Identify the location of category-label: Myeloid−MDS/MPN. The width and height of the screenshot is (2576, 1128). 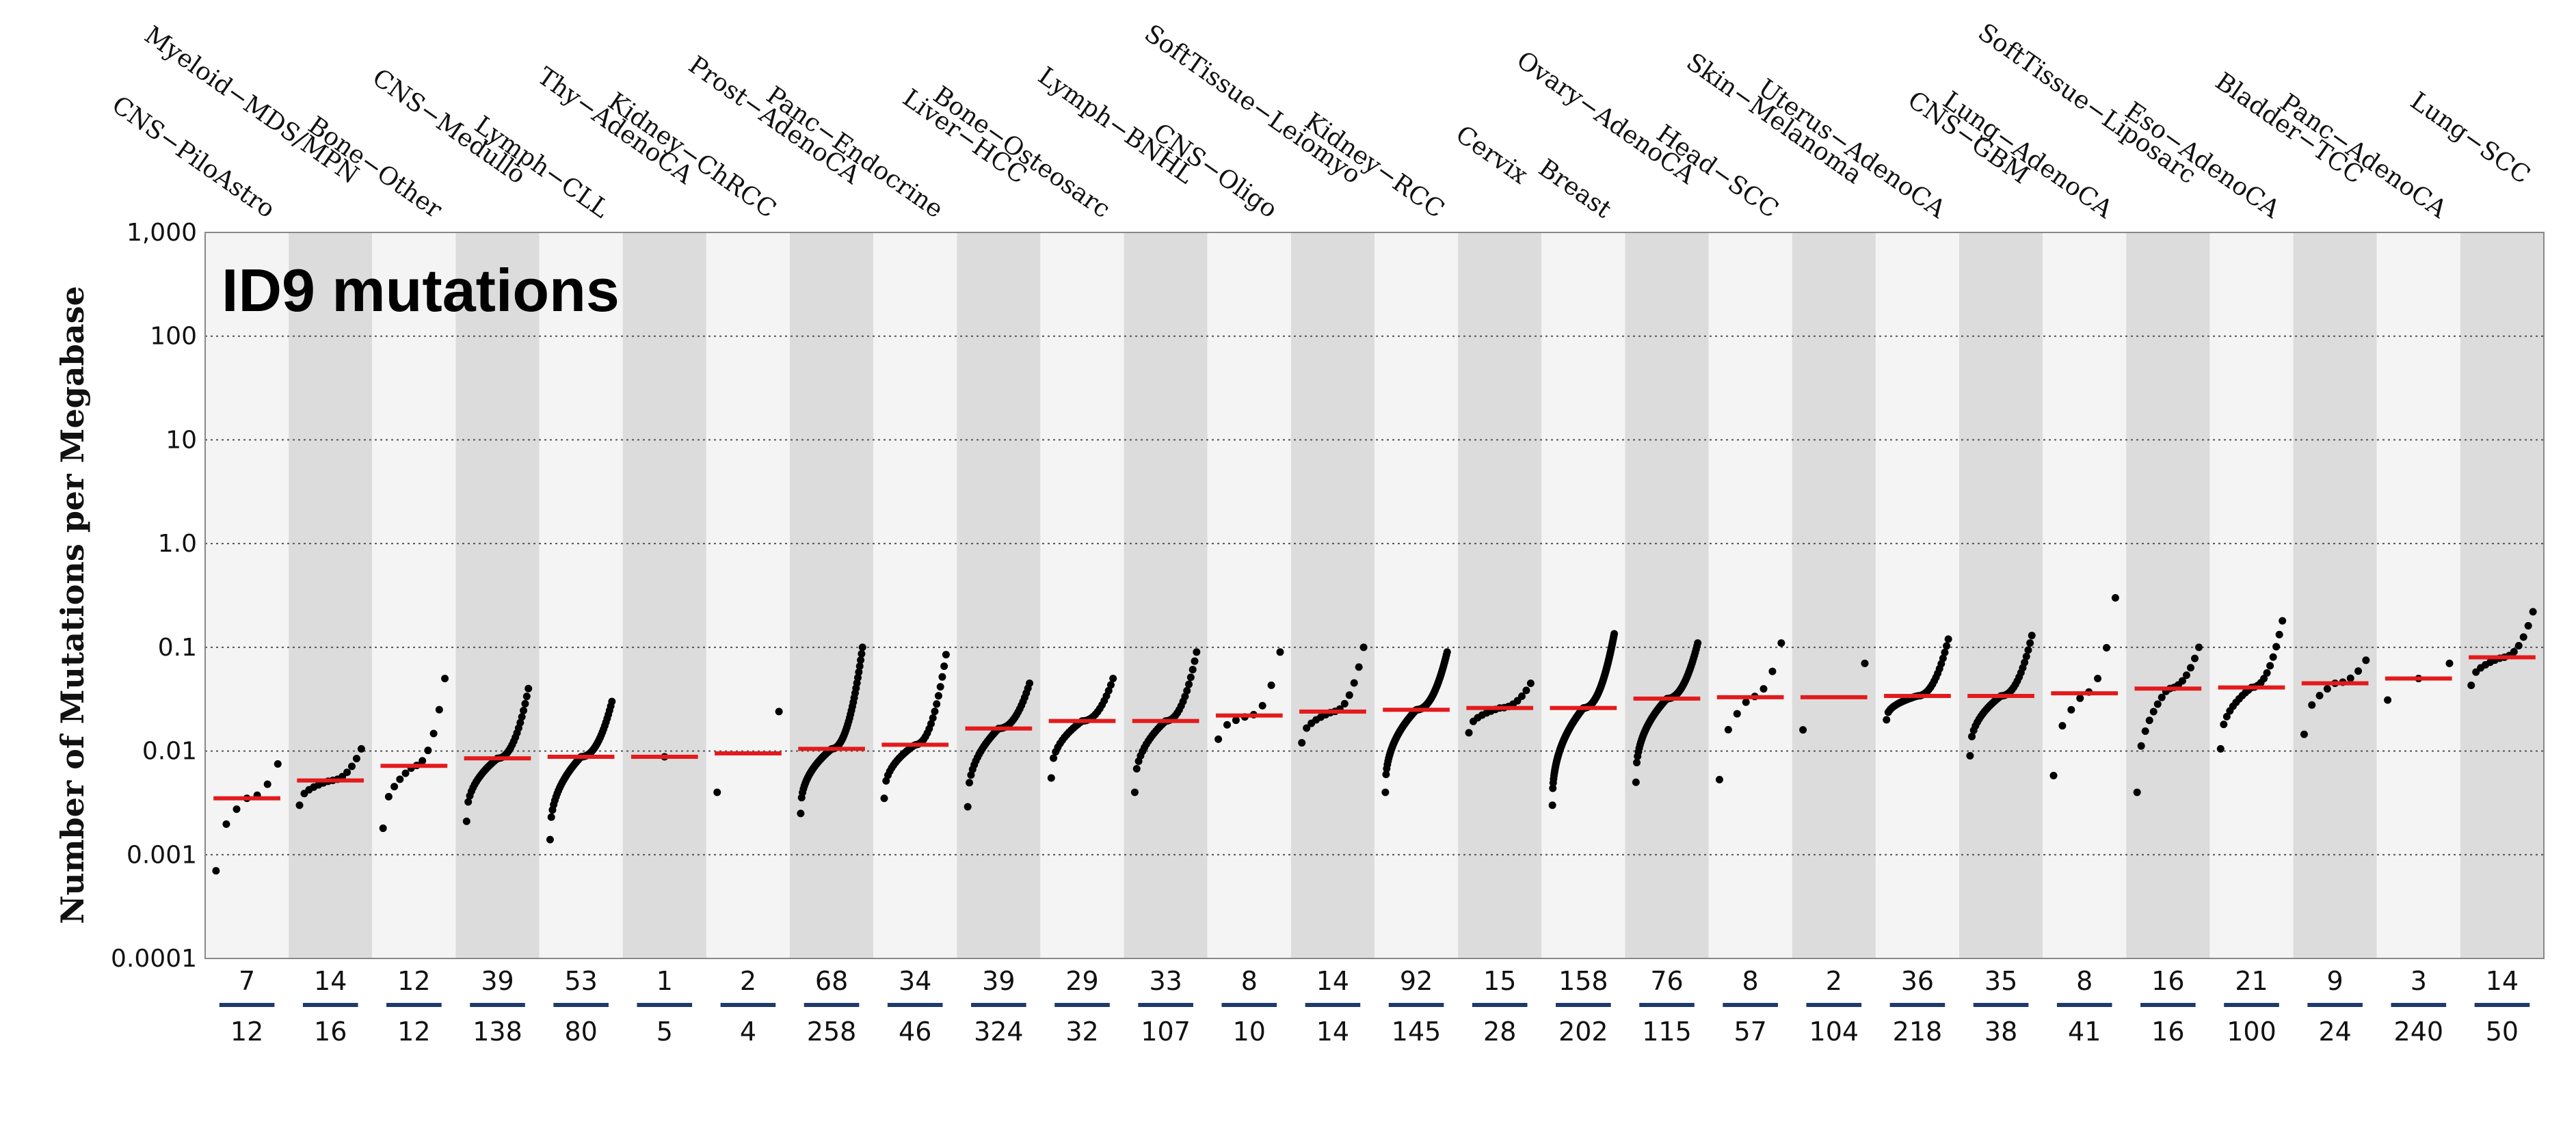
(252, 105).